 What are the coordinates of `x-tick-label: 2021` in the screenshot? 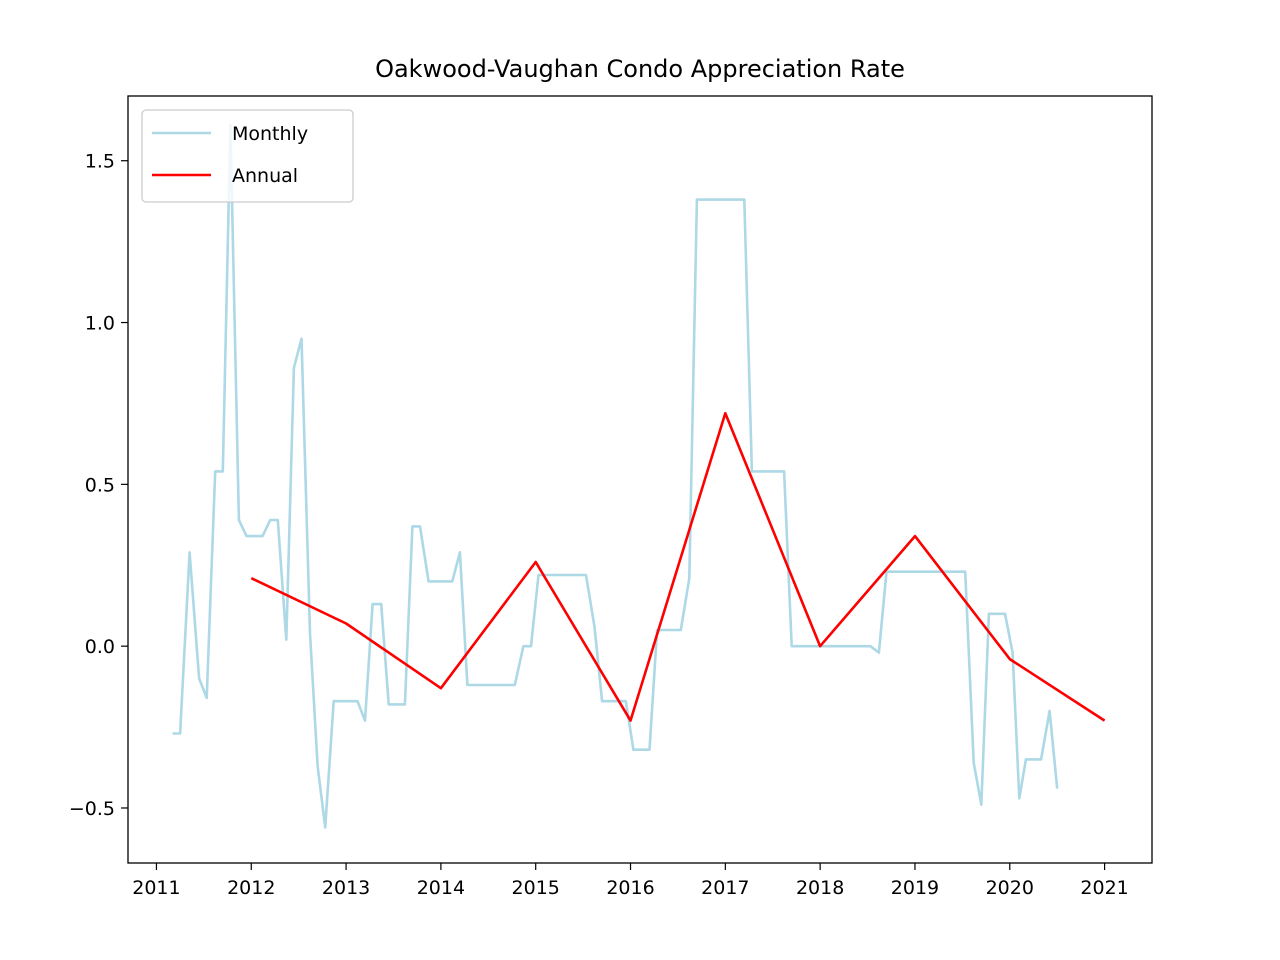 It's located at (1104, 888).